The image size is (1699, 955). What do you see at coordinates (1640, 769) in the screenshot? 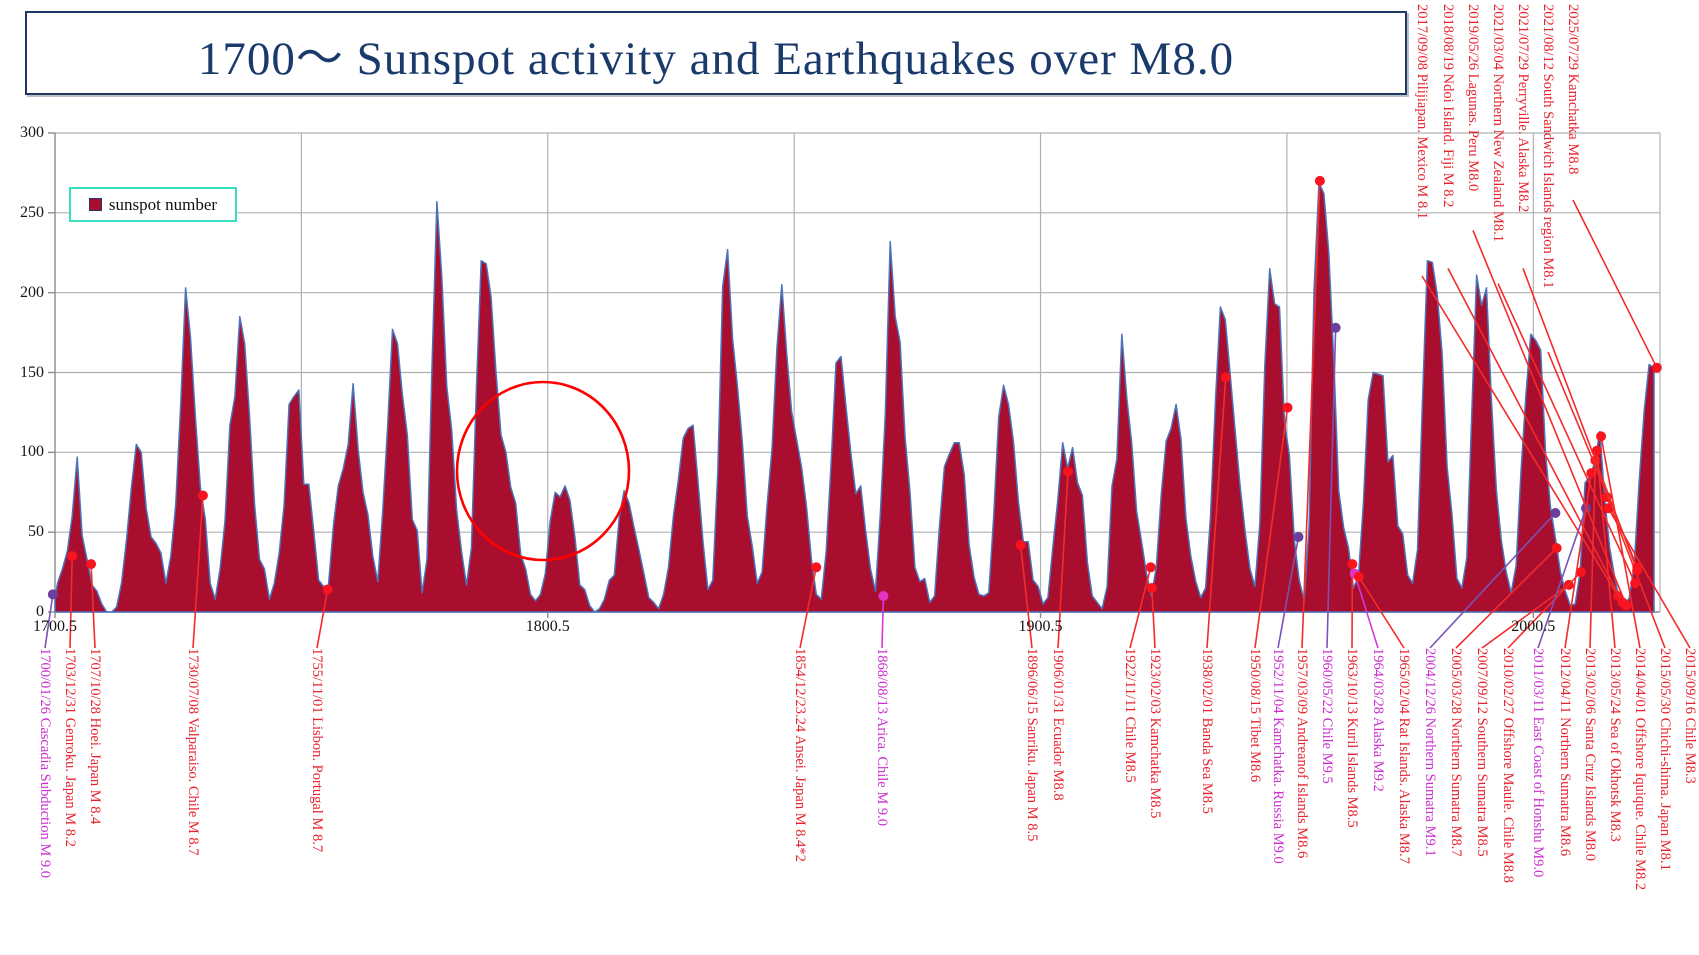
I see `event-label: 2014/04/01 Offshore Iquique. Chile M8.2` at bounding box center [1640, 769].